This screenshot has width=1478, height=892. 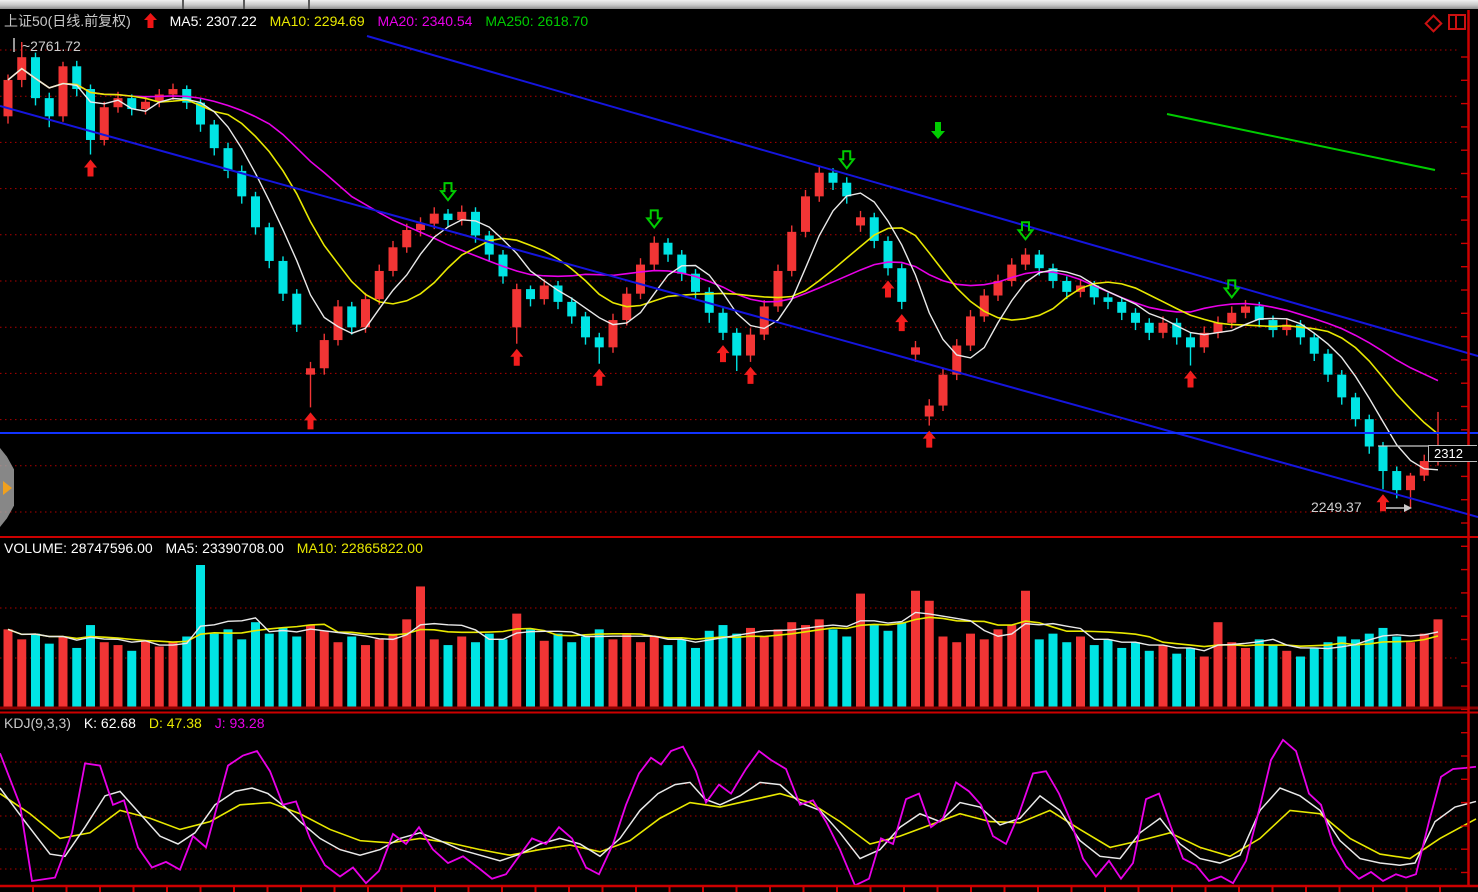 I want to click on ma10-value: MA10: 2294.69, so click(x=317, y=21).